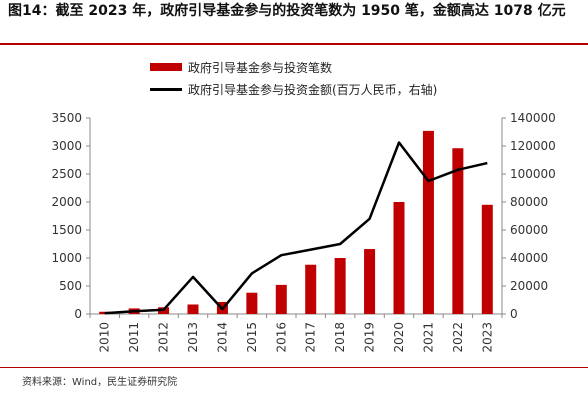 The width and height of the screenshot is (588, 403). What do you see at coordinates (313, 89) in the screenshot?
I see `legend-label-line: 政府引导基金参与投资金额(百万人民币，右轴)` at bounding box center [313, 89].